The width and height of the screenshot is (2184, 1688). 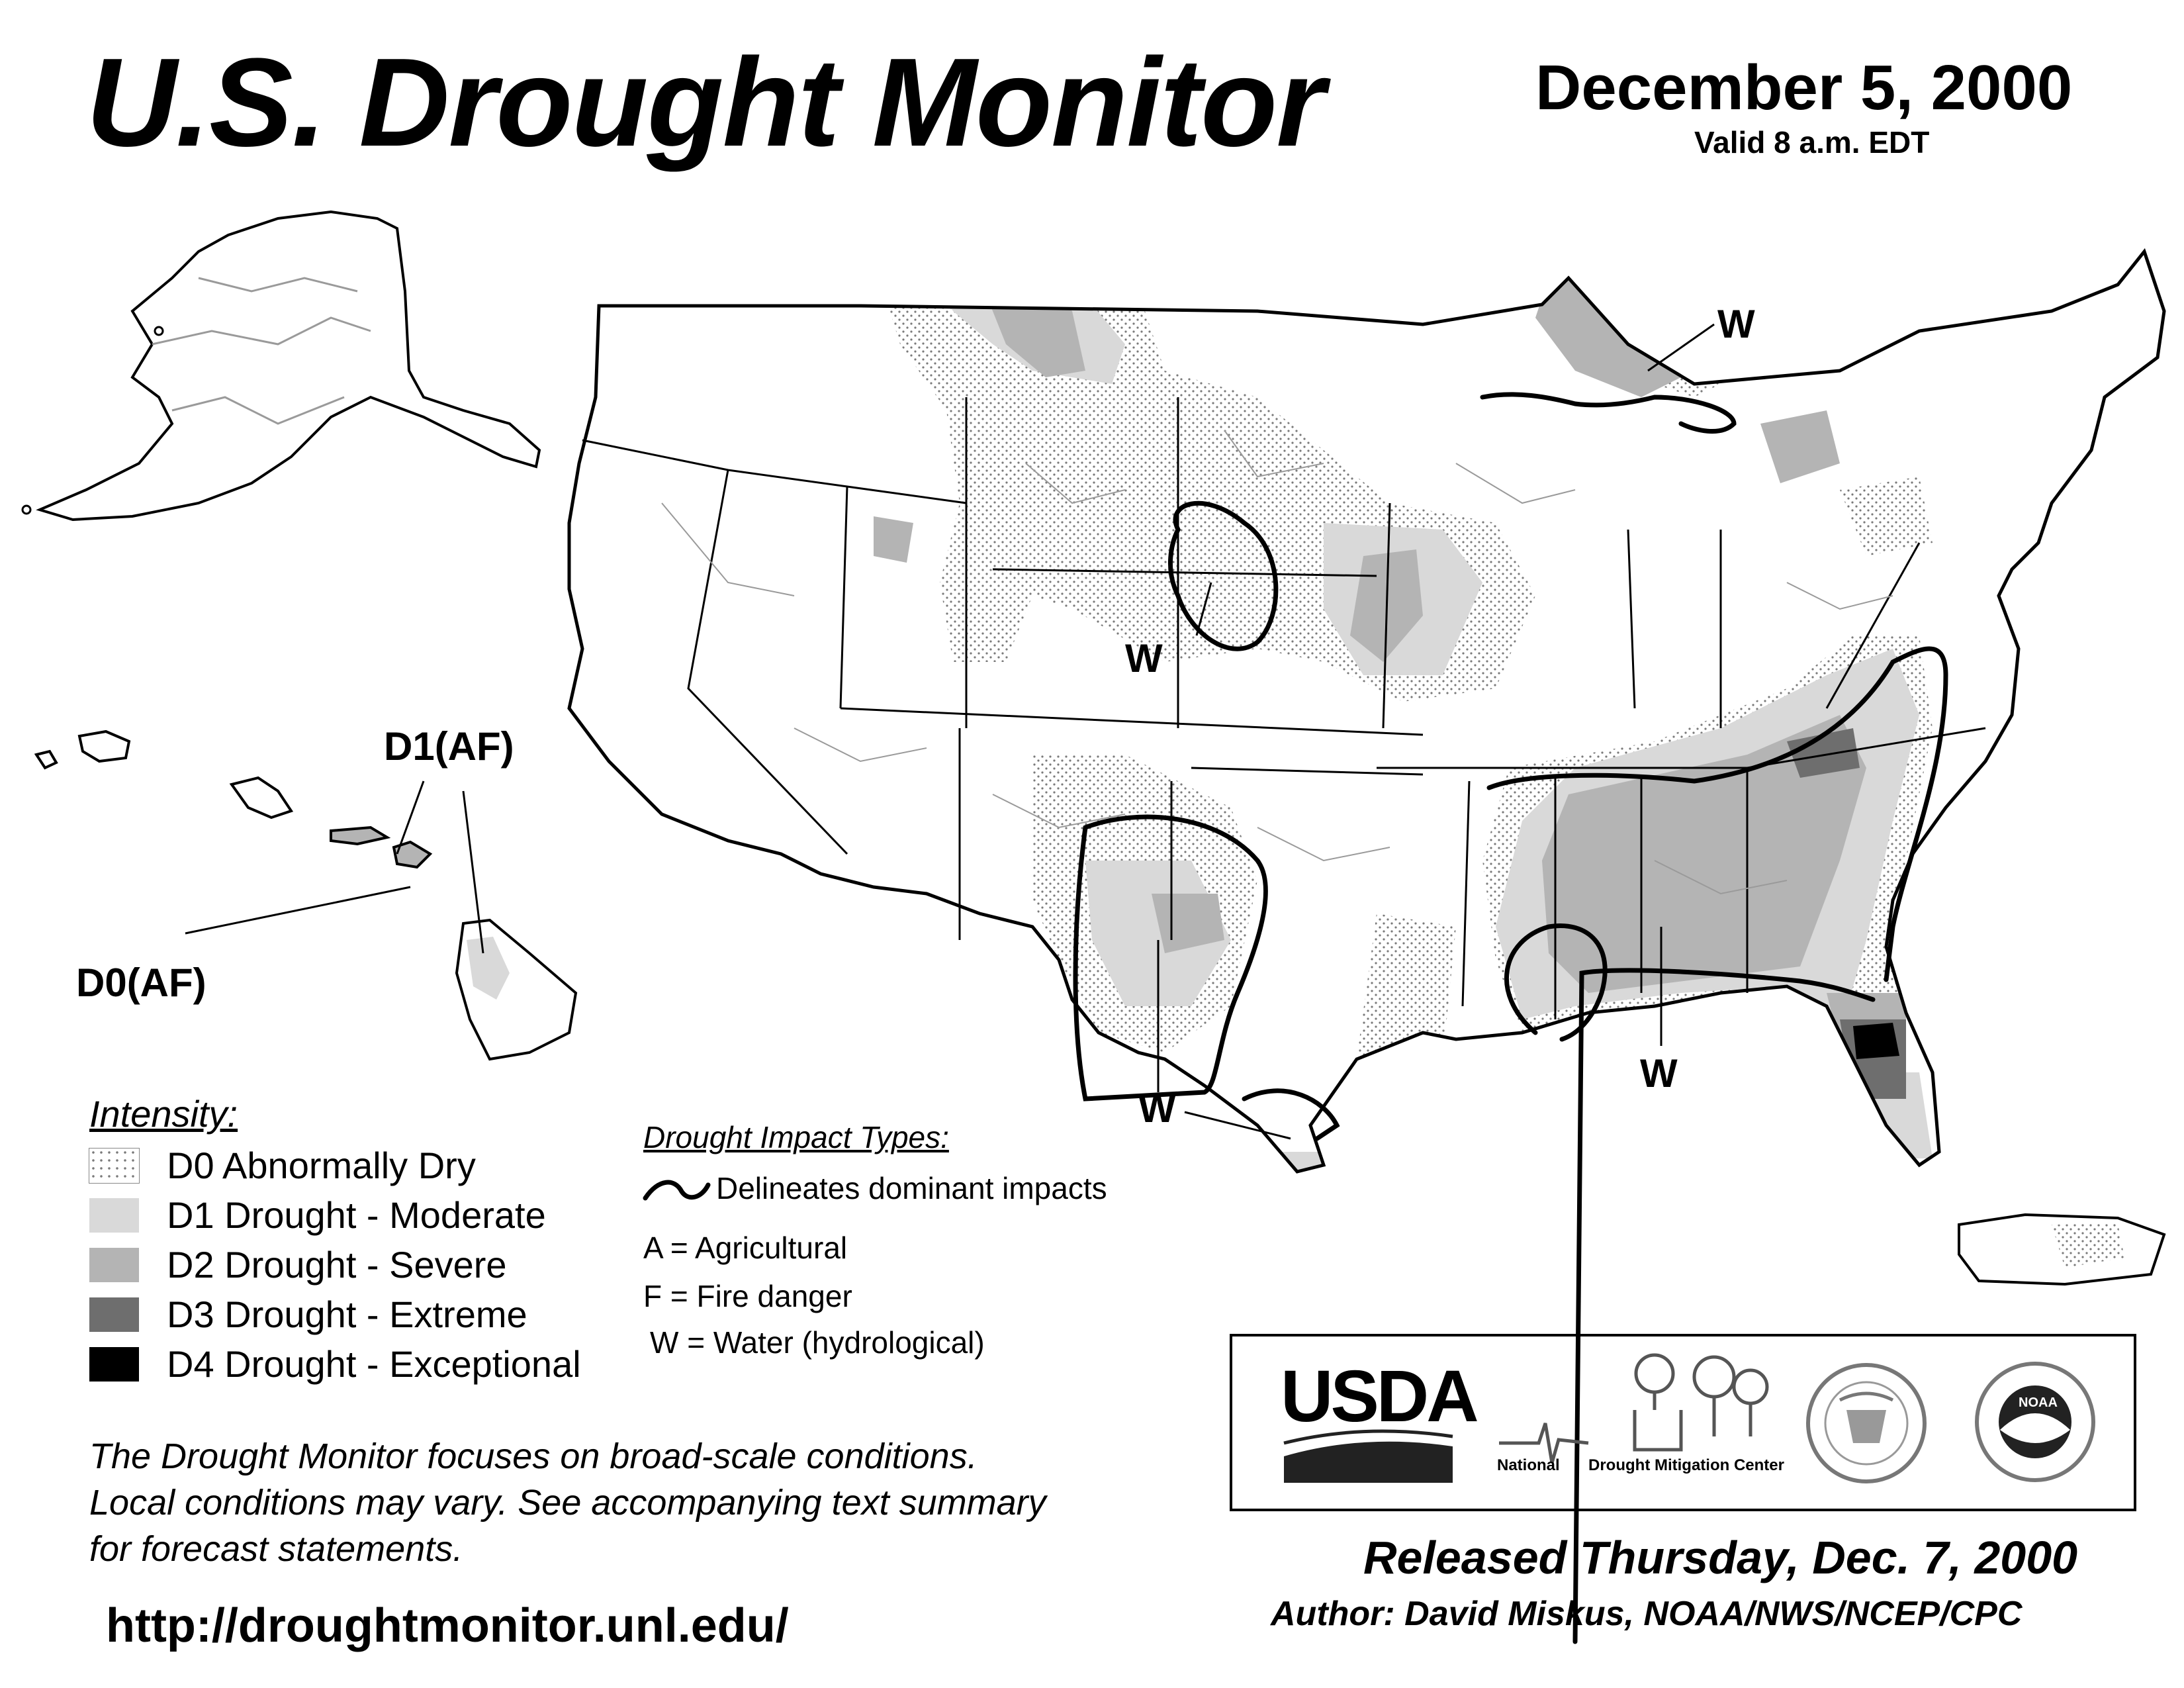 I want to click on legend-item-d4: D4 Drought - Exceptional, so click(x=335, y=1364).